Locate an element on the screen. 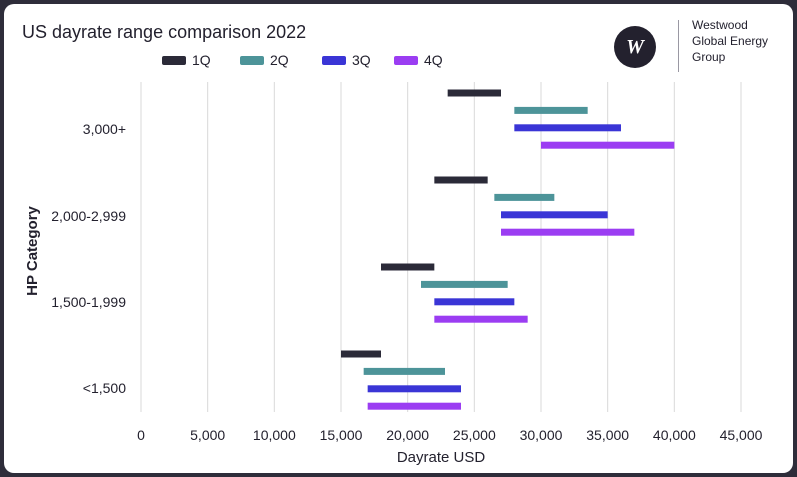 The width and height of the screenshot is (797, 477). legend-item-3q: 3Q is located at coordinates (346, 60).